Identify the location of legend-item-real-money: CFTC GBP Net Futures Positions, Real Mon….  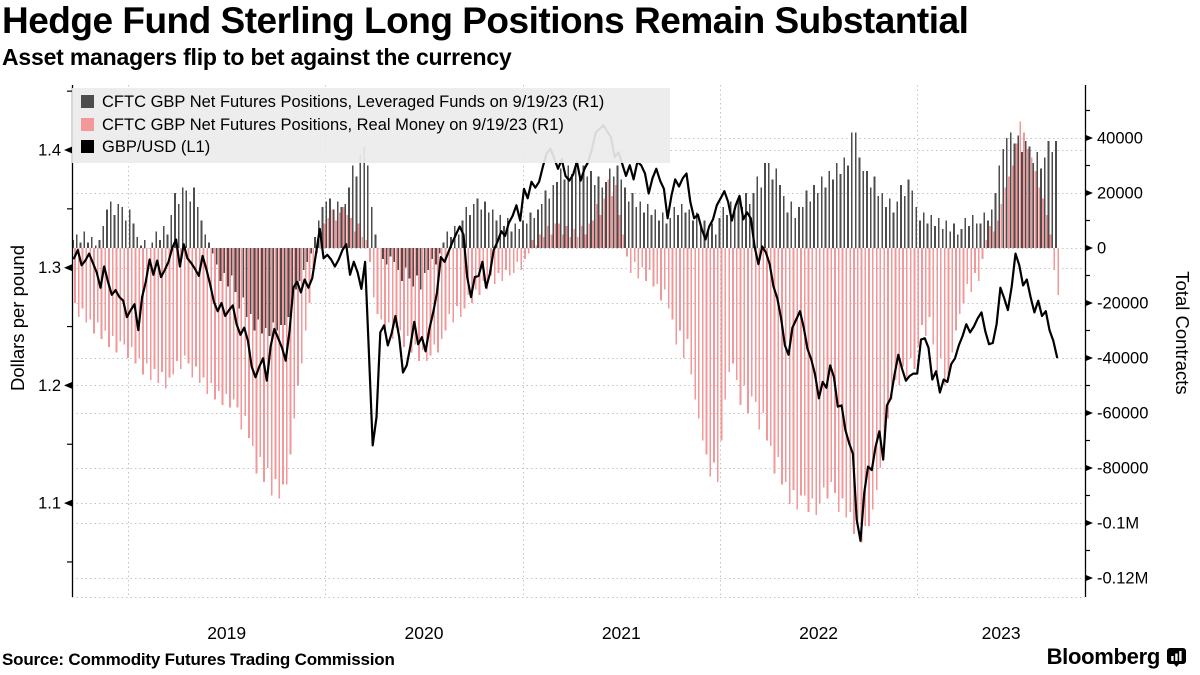
(371, 125).